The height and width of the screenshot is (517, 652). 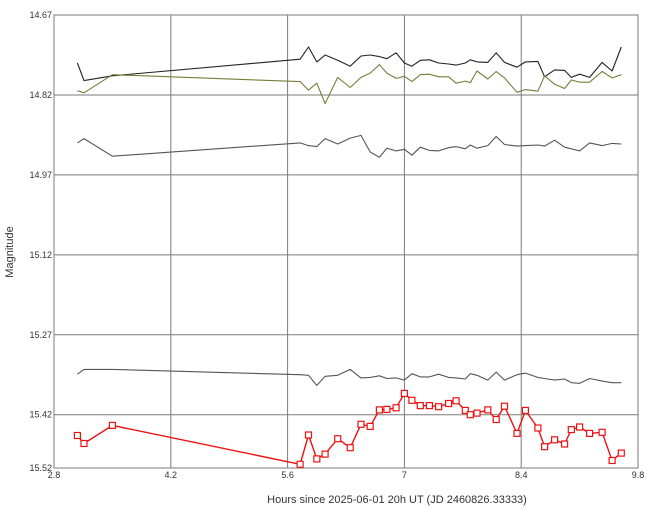 I want to click on x-tick-label-4: 8.4, so click(x=521, y=475).